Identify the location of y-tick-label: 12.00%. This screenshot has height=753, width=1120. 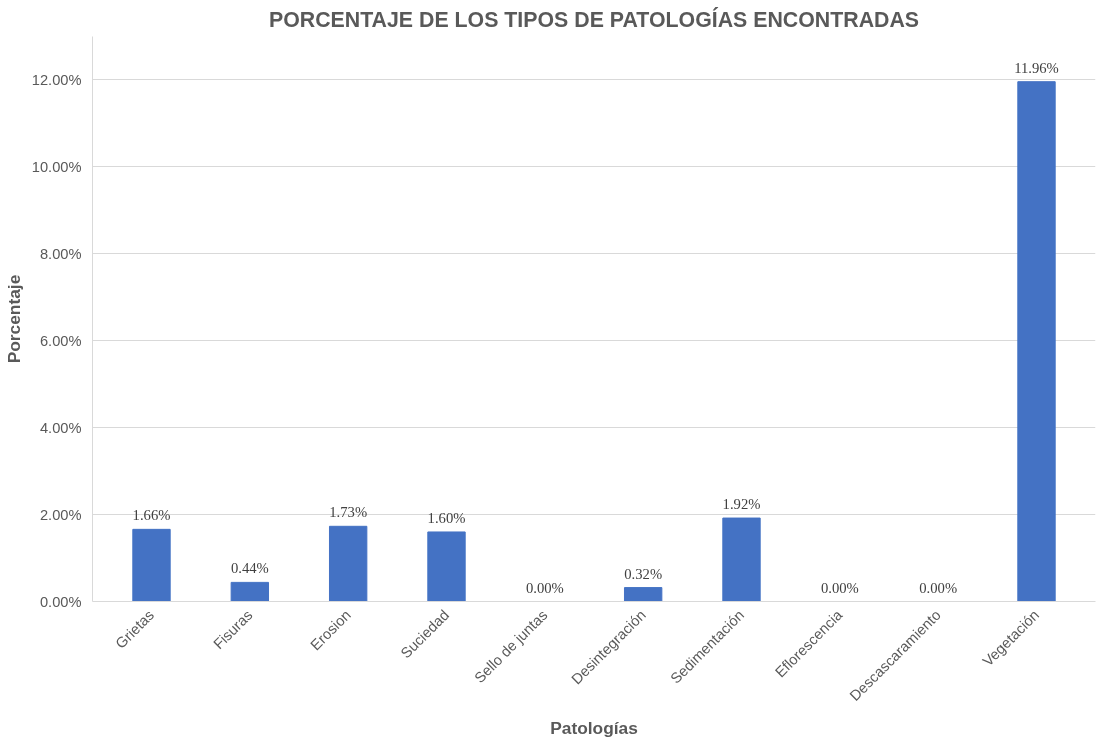
(56, 79).